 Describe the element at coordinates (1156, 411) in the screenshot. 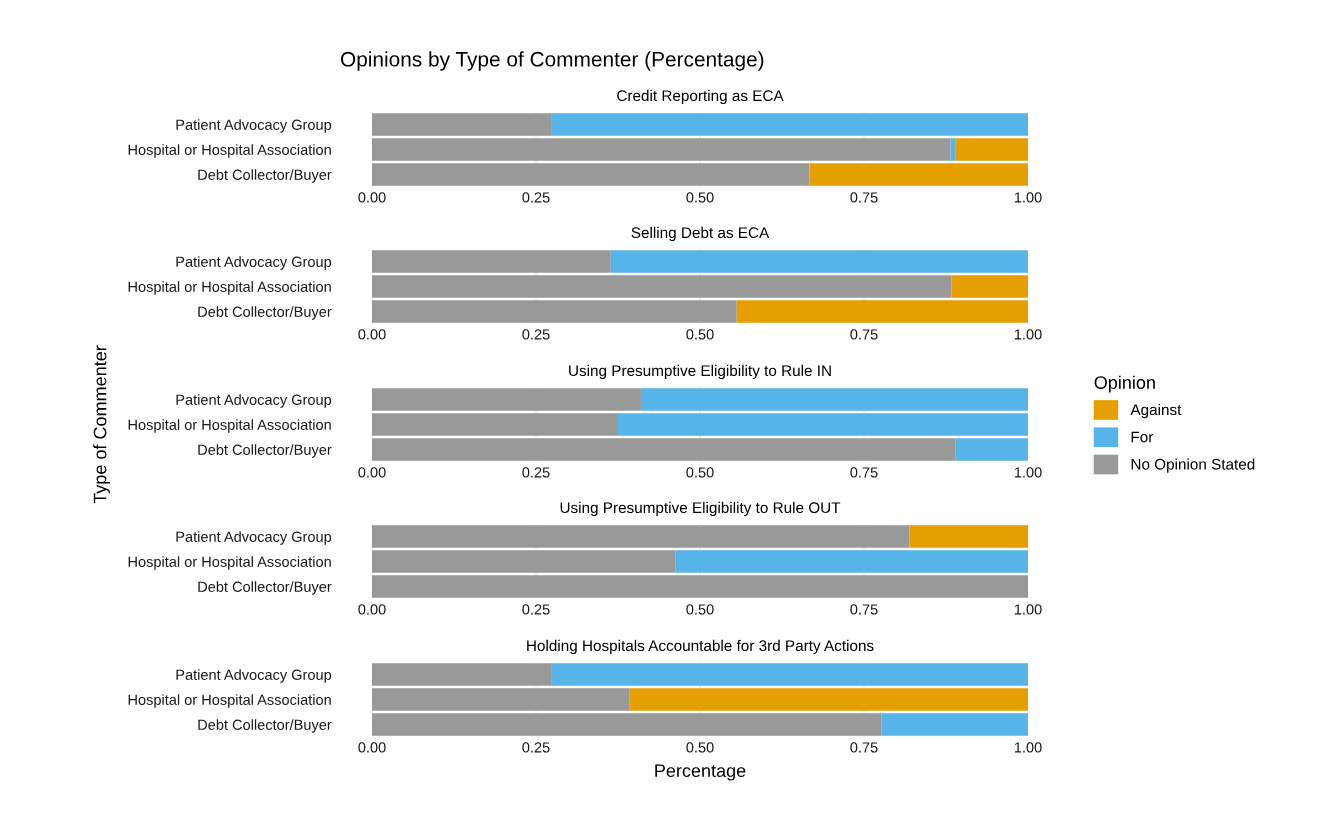

I see `legend-label: Against` at that location.